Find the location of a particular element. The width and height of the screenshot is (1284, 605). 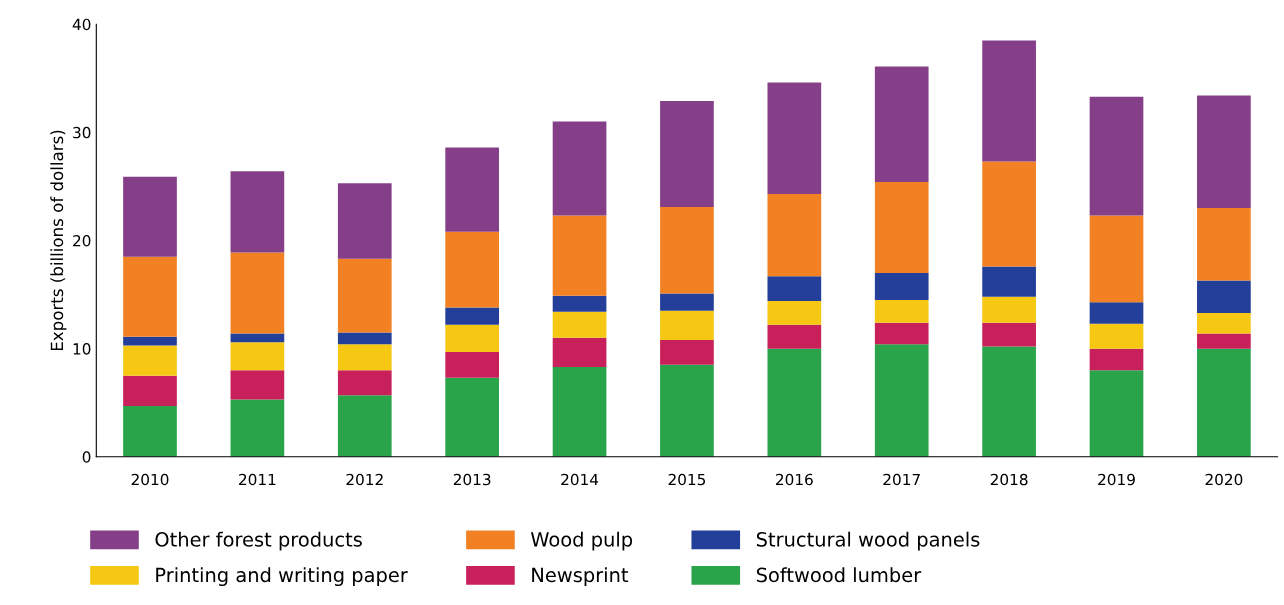

x-tick-label: 2017 is located at coordinates (901, 479).